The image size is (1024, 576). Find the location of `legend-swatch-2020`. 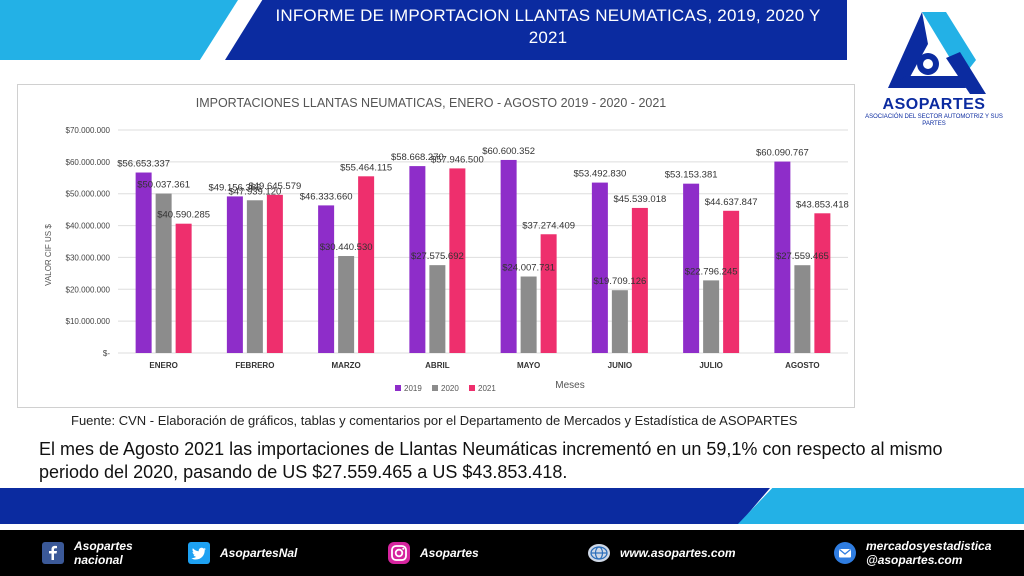

legend-swatch-2020 is located at coordinates (435, 388).